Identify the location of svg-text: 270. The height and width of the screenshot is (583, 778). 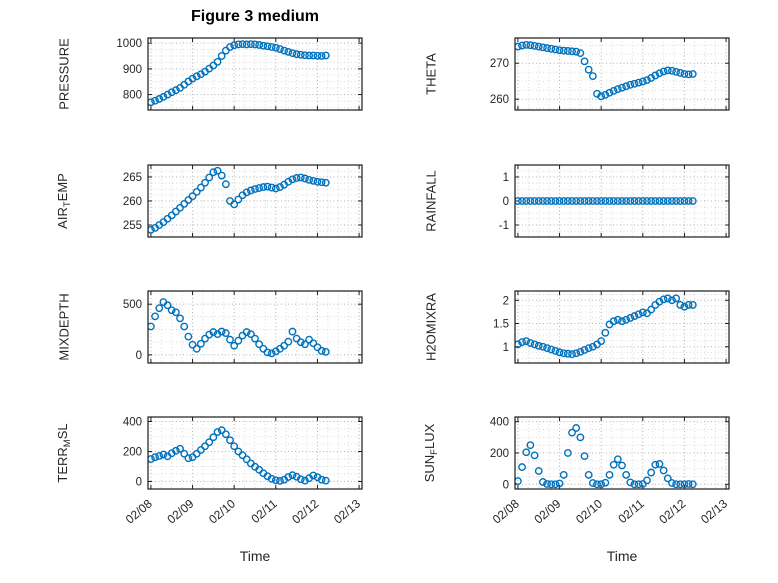
(499, 64).